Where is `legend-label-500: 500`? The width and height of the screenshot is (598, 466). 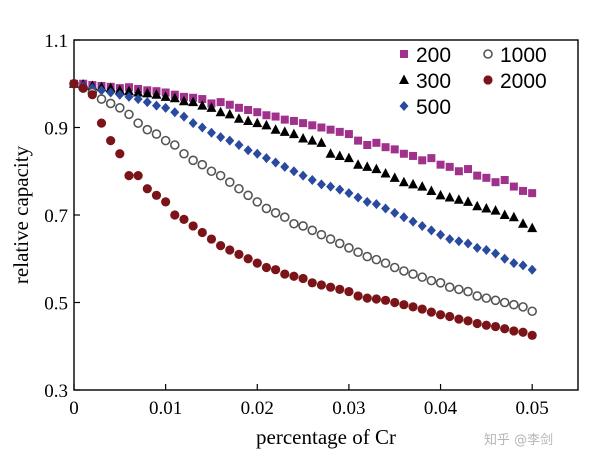
legend-label-500: 500 is located at coordinates (433, 107).